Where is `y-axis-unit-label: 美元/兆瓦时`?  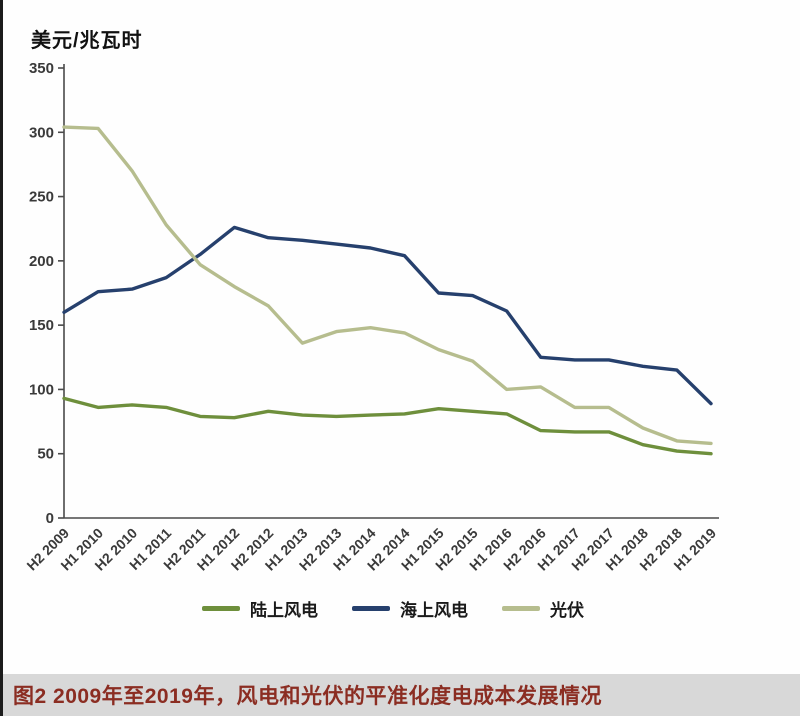 y-axis-unit-label: 美元/兆瓦时 is located at coordinates (87, 41).